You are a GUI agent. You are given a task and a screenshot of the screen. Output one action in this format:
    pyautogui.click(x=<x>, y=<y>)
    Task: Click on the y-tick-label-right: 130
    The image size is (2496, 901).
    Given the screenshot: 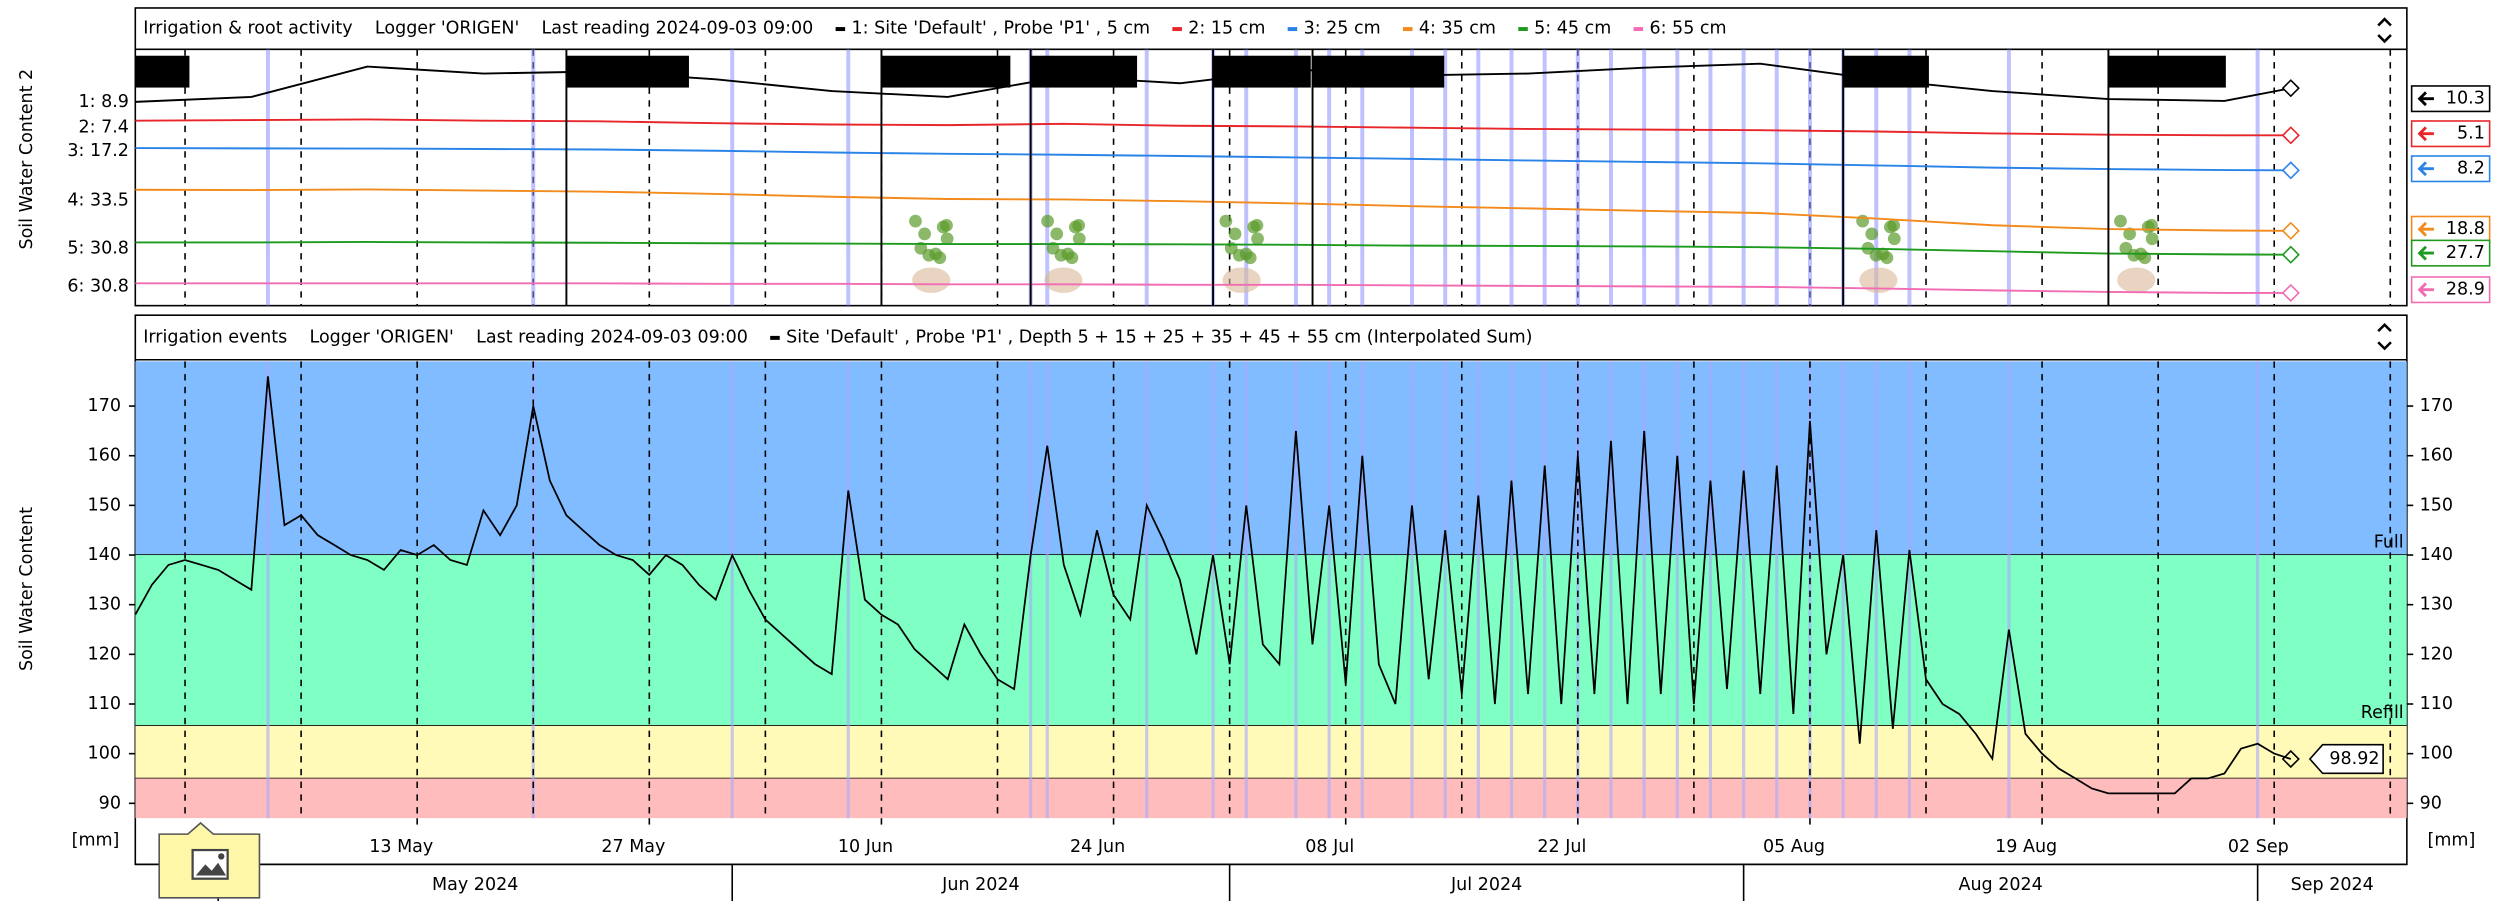 What is the action you would take?
    pyautogui.click(x=2436, y=605)
    